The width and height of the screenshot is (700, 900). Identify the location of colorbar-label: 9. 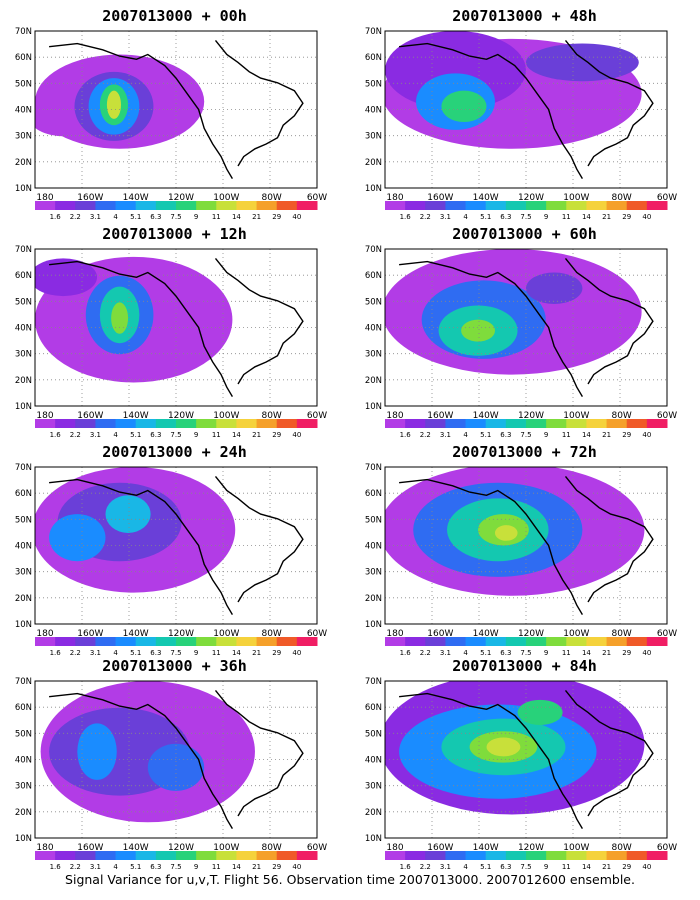
(196, 653).